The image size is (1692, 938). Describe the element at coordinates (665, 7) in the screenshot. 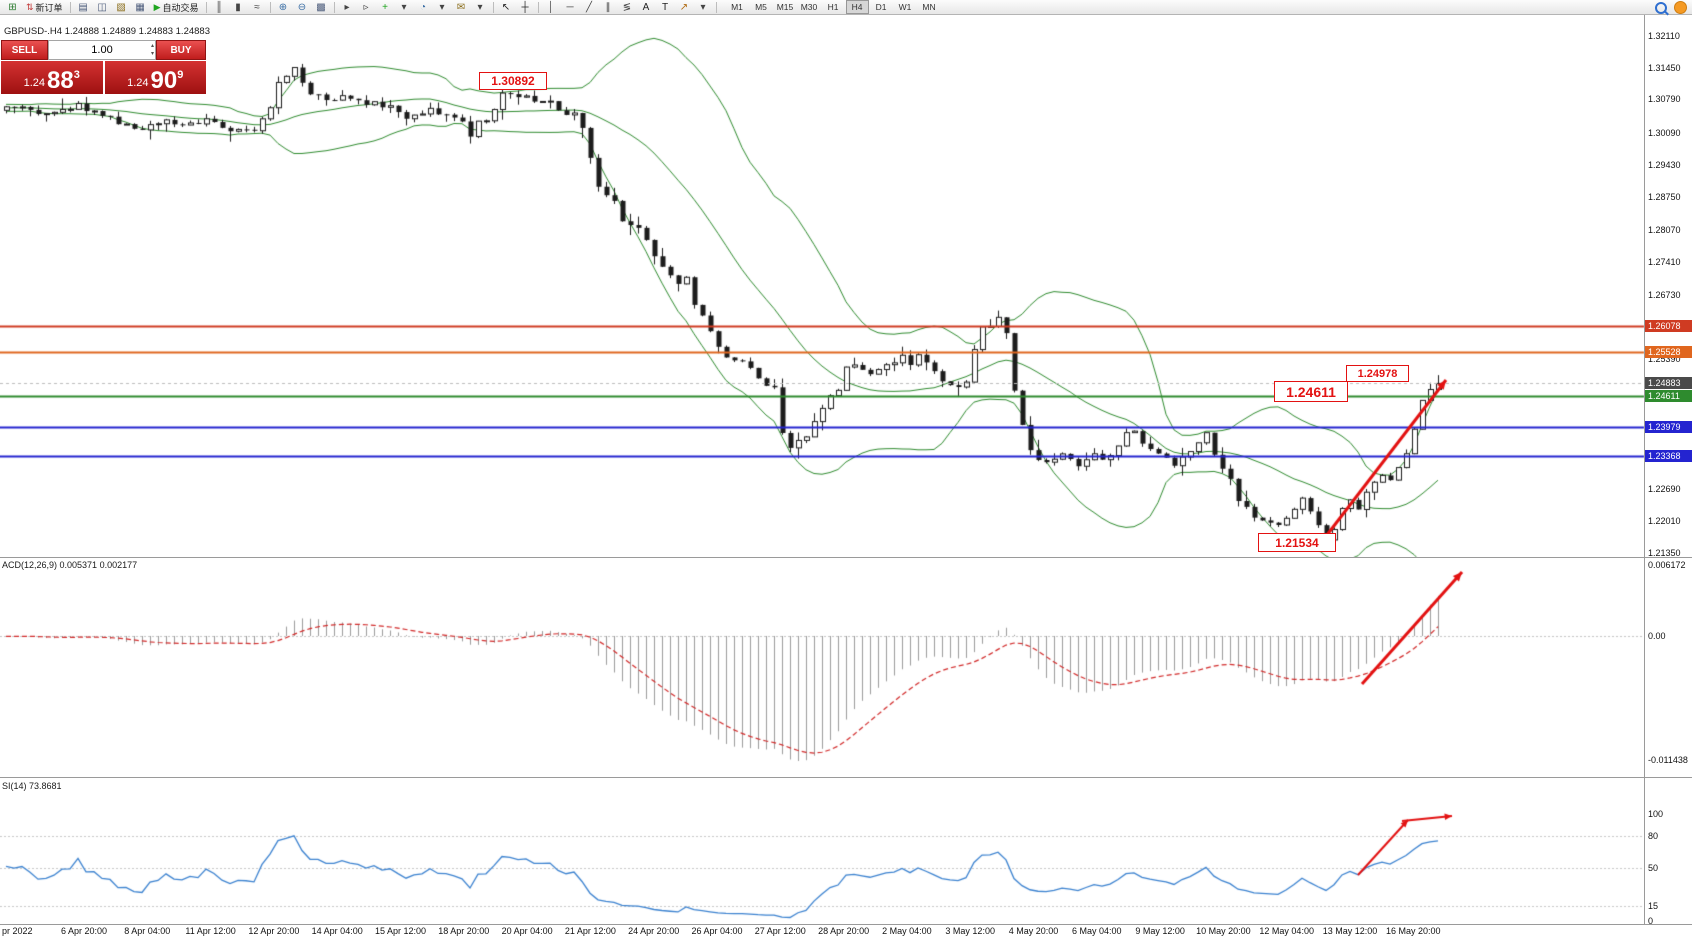

I see `text-label-icon: T` at that location.